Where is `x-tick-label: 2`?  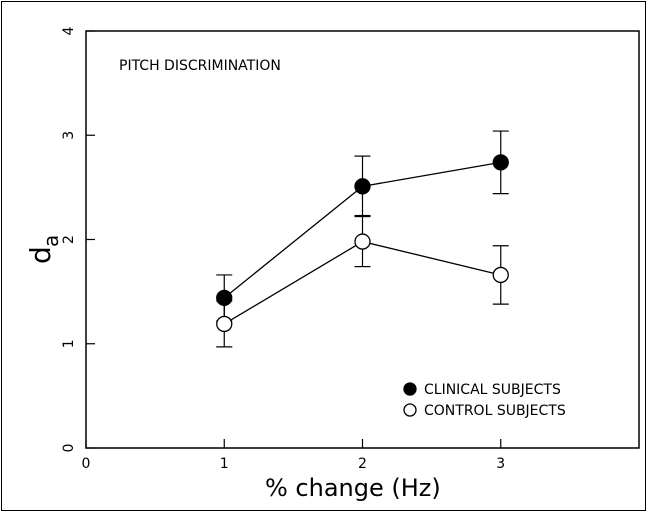 x-tick-label: 2 is located at coordinates (362, 464).